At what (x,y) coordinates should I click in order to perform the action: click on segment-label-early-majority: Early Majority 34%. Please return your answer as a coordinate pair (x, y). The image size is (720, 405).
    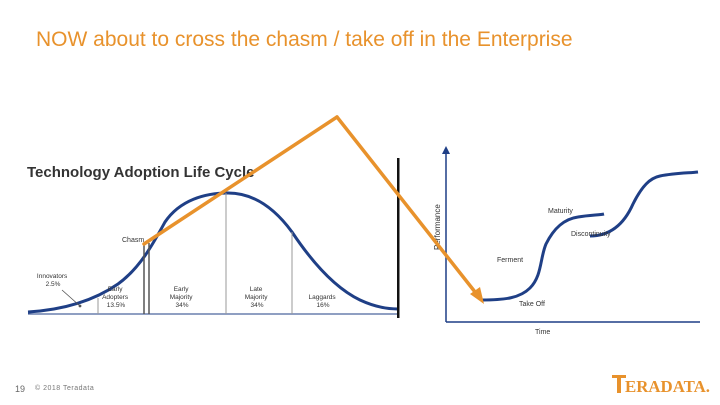
    Looking at the image, I should click on (182, 297).